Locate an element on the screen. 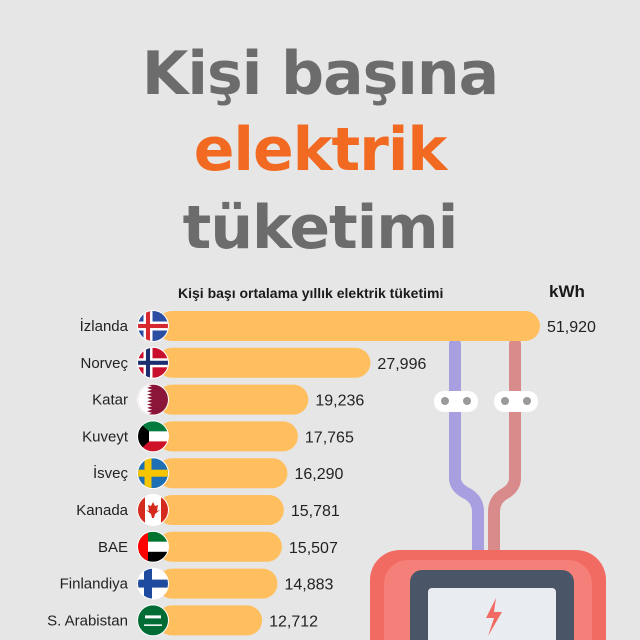 The image size is (640, 640). category-label: Kuveyt is located at coordinates (105, 436).